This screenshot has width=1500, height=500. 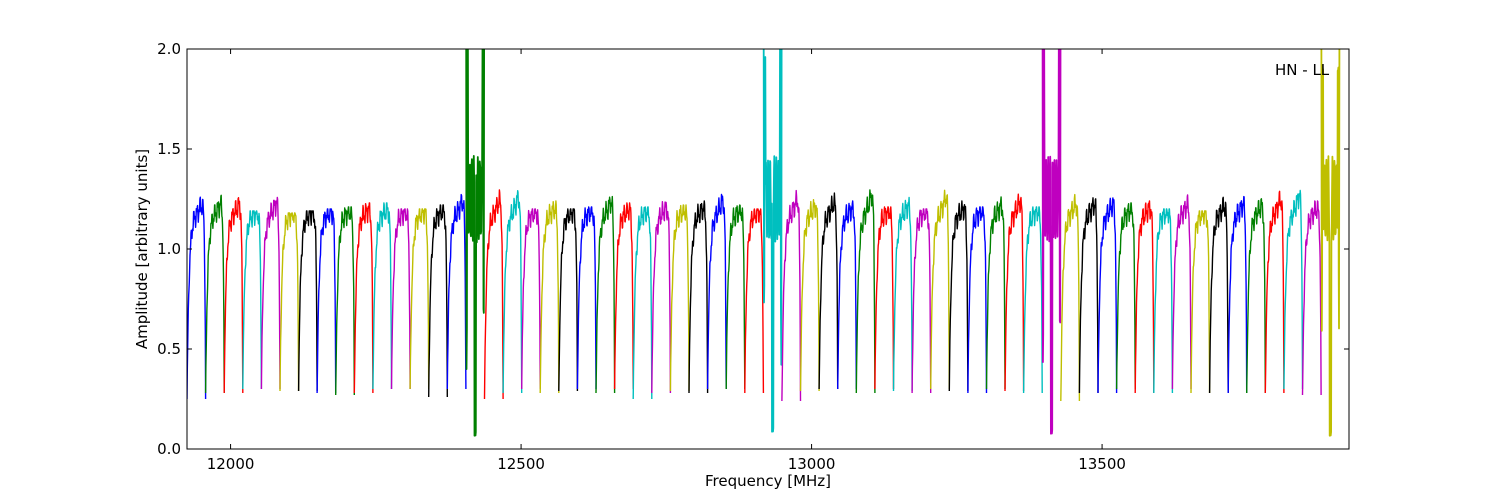 I want to click on x-axis-label: Frequency [MHz], so click(x=768, y=481).